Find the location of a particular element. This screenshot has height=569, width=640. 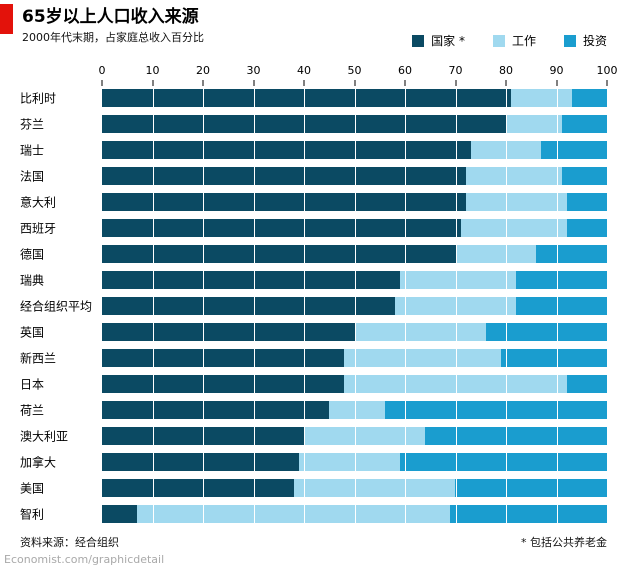

axis-tick-label: 100 is located at coordinates (607, 70).